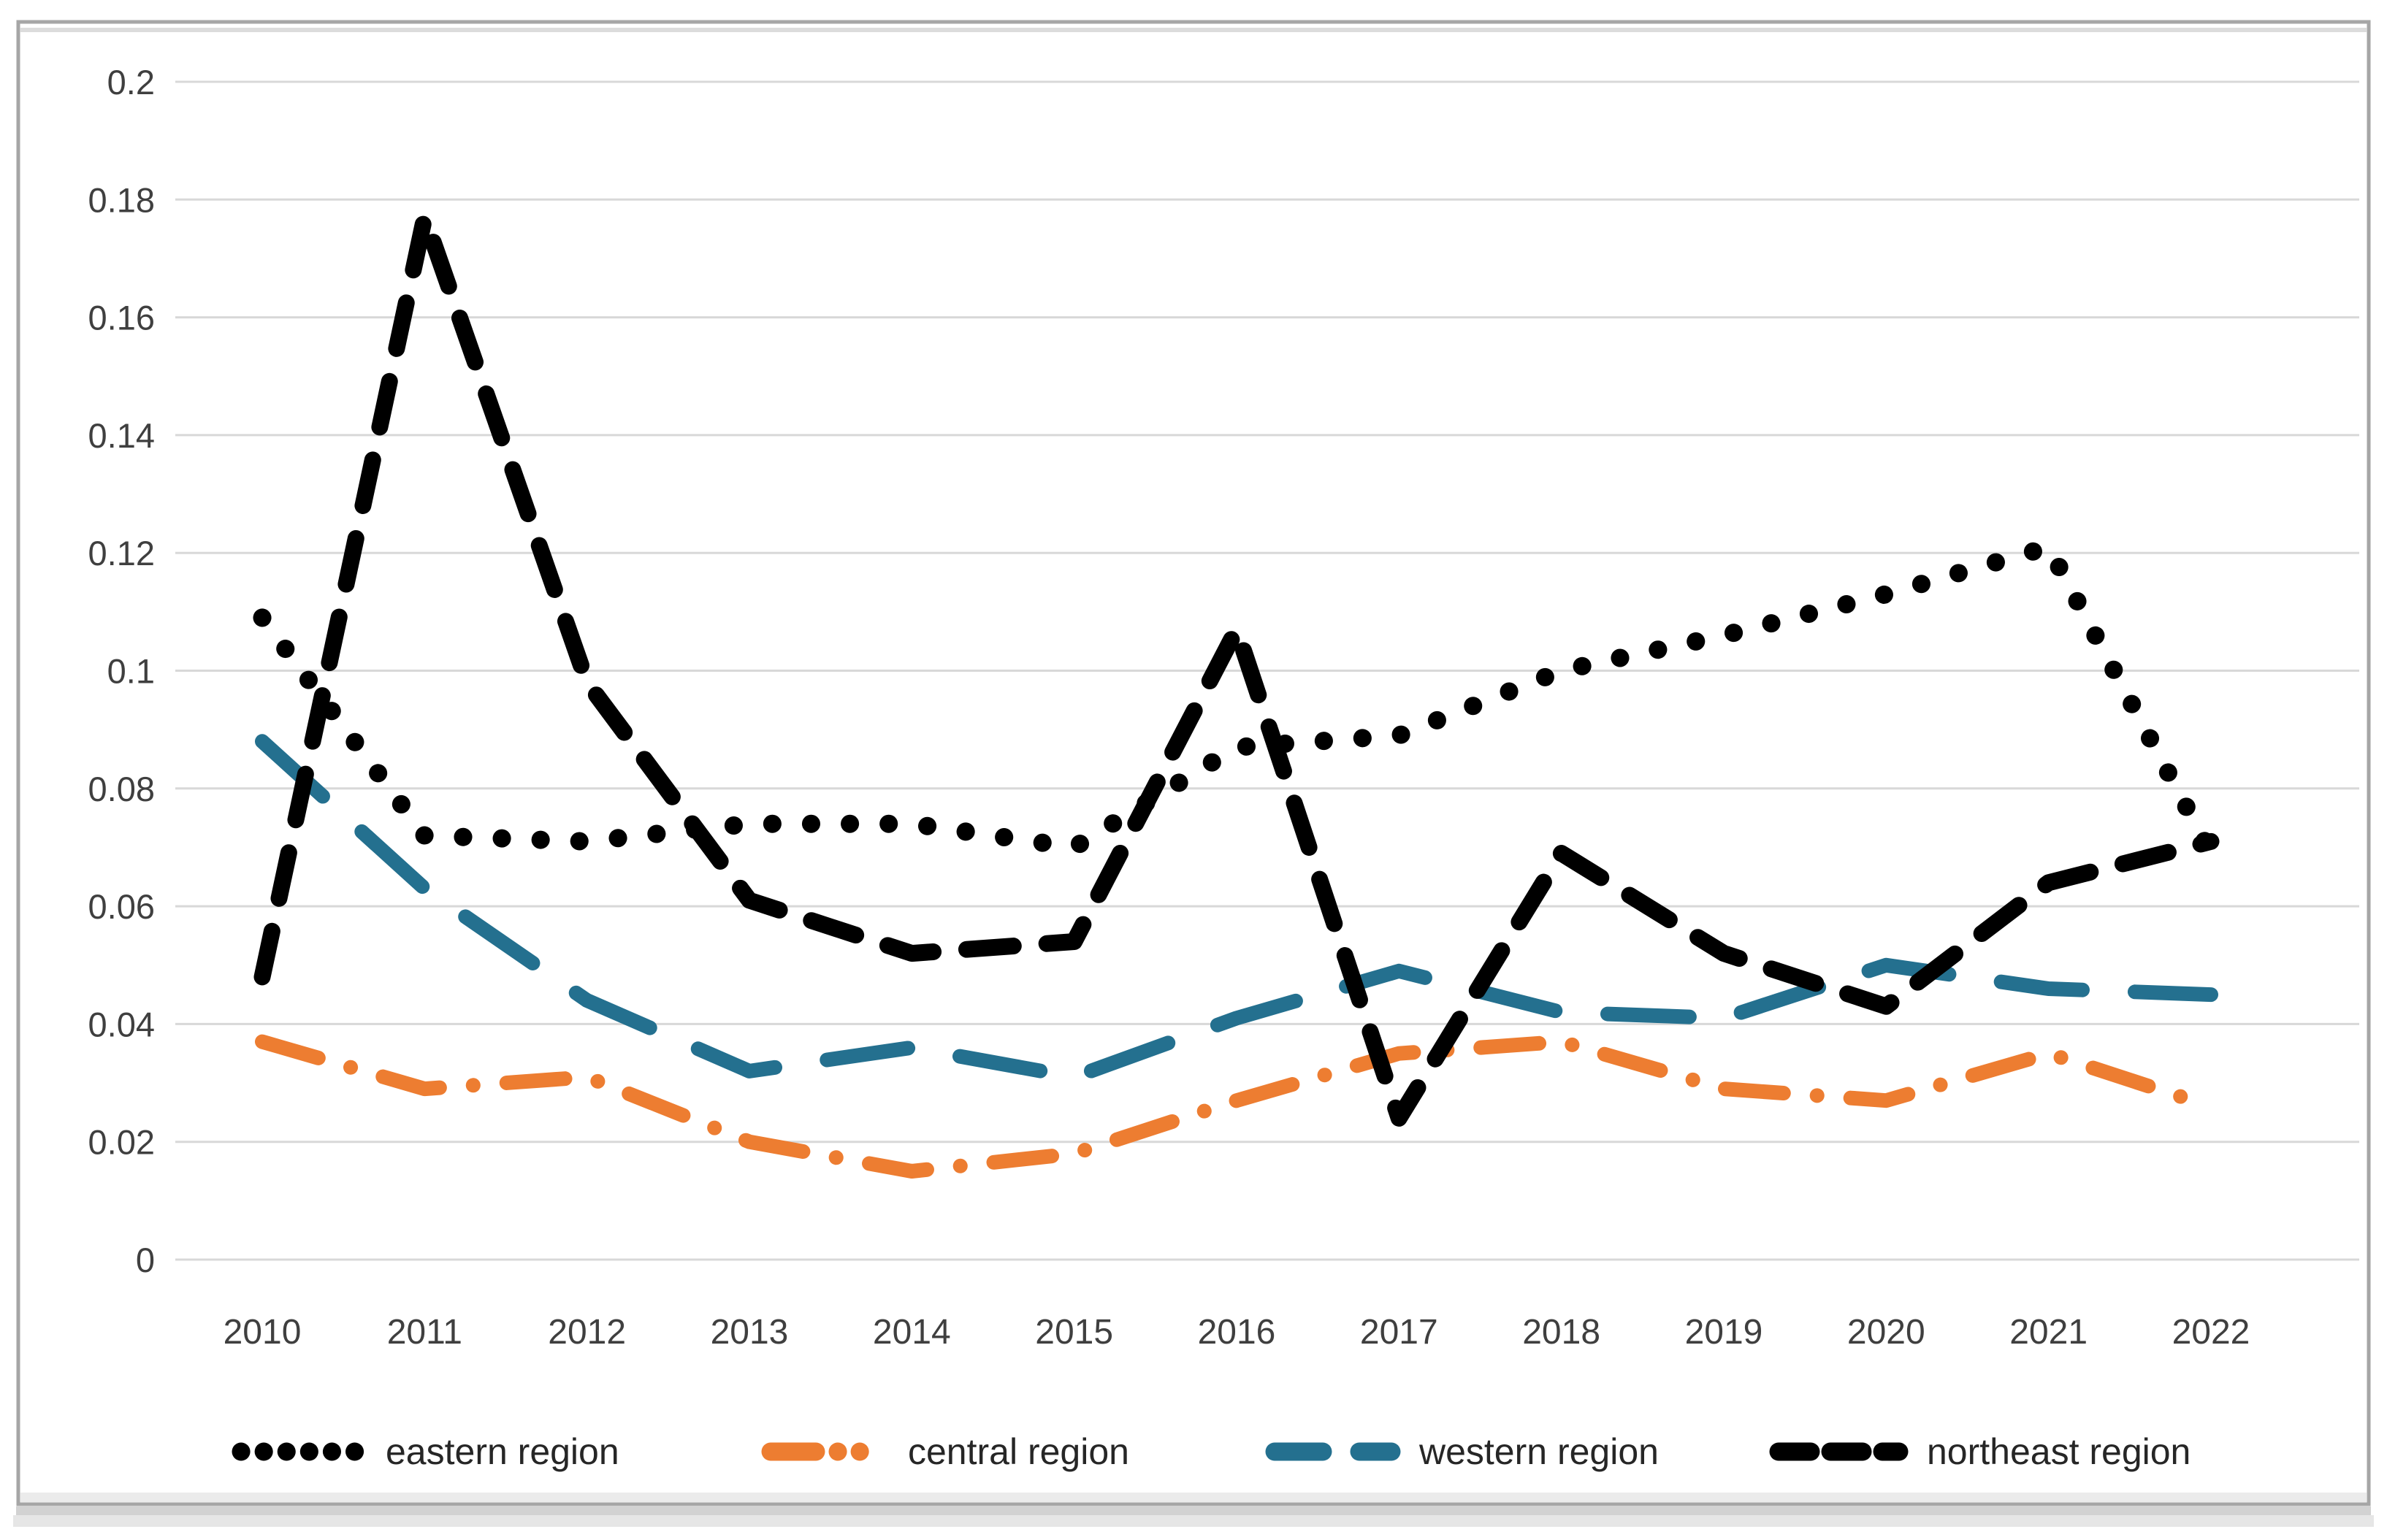 The image size is (2387, 1540). I want to click on legend-label: western region, so click(1538, 1451).